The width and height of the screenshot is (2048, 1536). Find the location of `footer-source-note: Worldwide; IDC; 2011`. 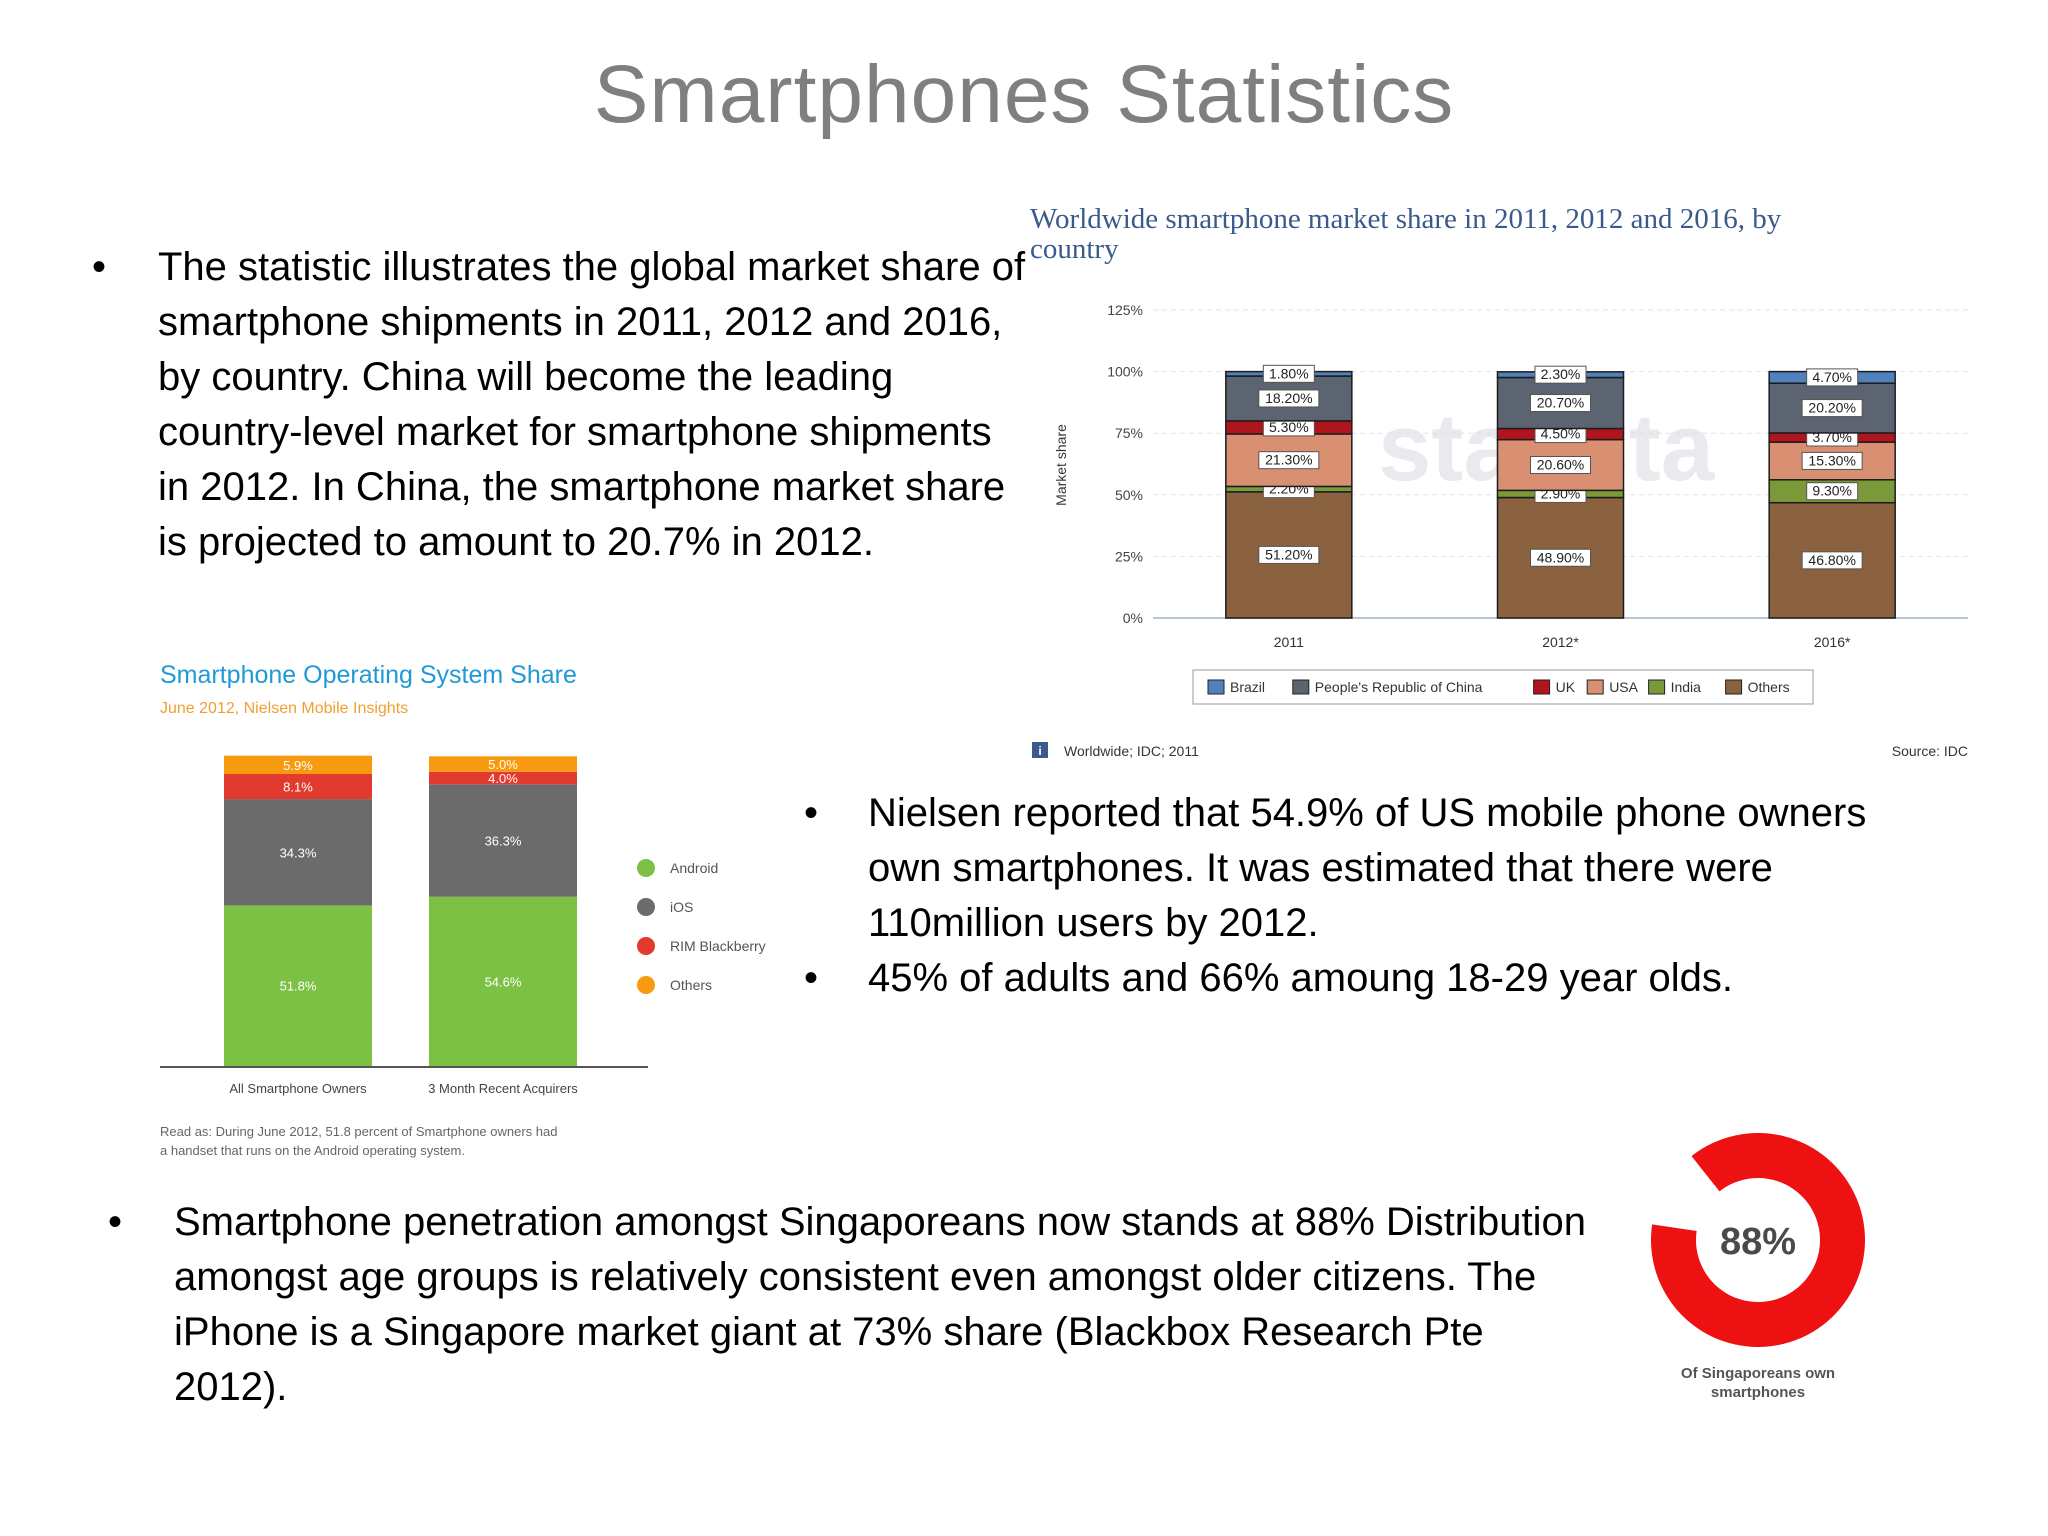

footer-source-note: Worldwide; IDC; 2011 is located at coordinates (1131, 751).